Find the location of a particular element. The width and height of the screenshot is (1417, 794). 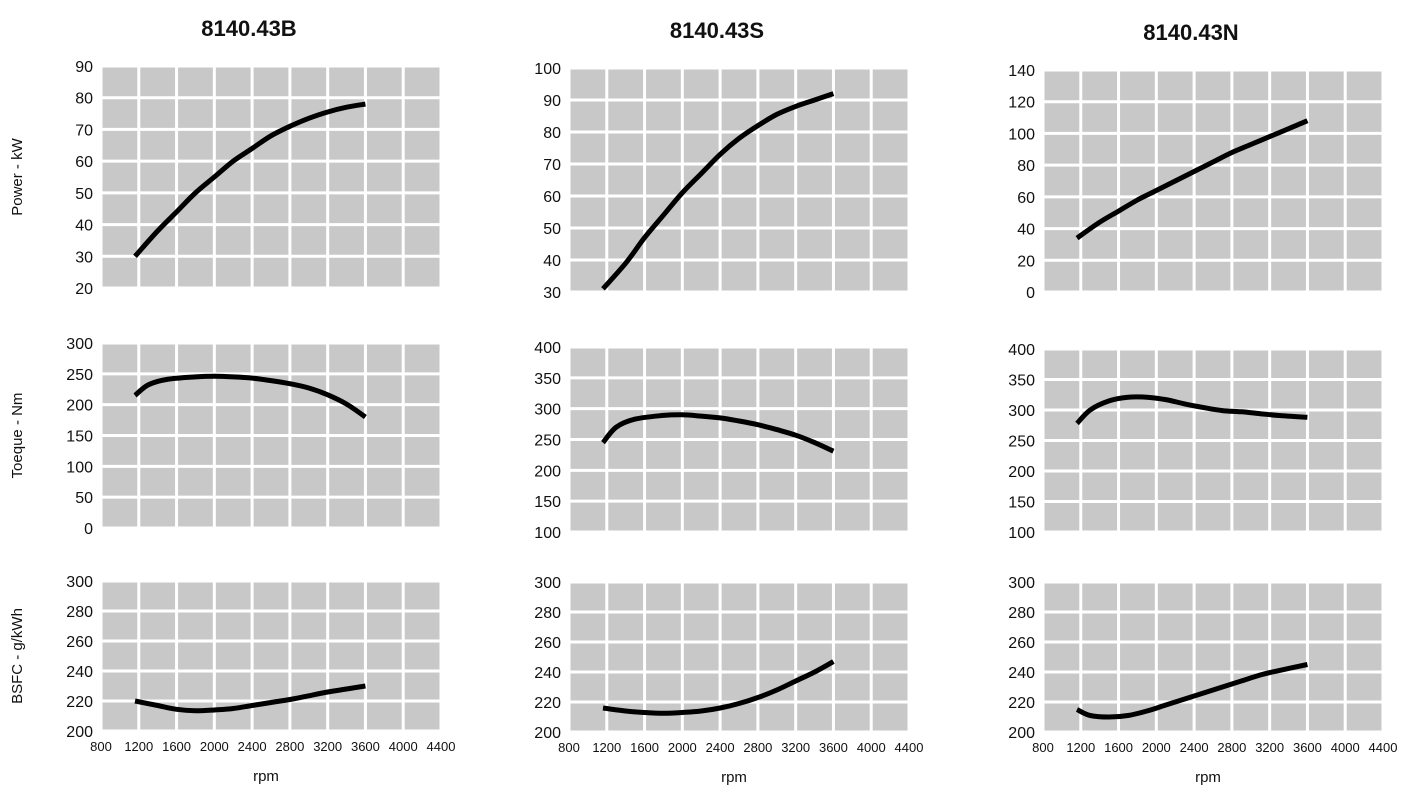

y-tick-label: 120 is located at coordinates (1021, 103).